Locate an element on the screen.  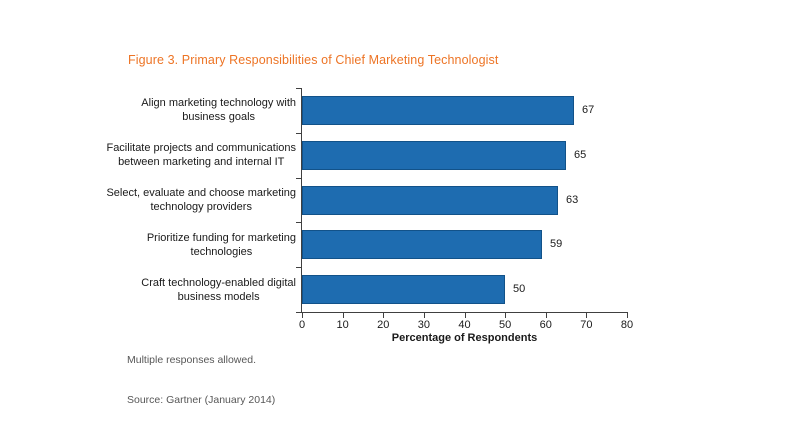
source-text: Source: Gartner (January 2014) is located at coordinates (201, 400).